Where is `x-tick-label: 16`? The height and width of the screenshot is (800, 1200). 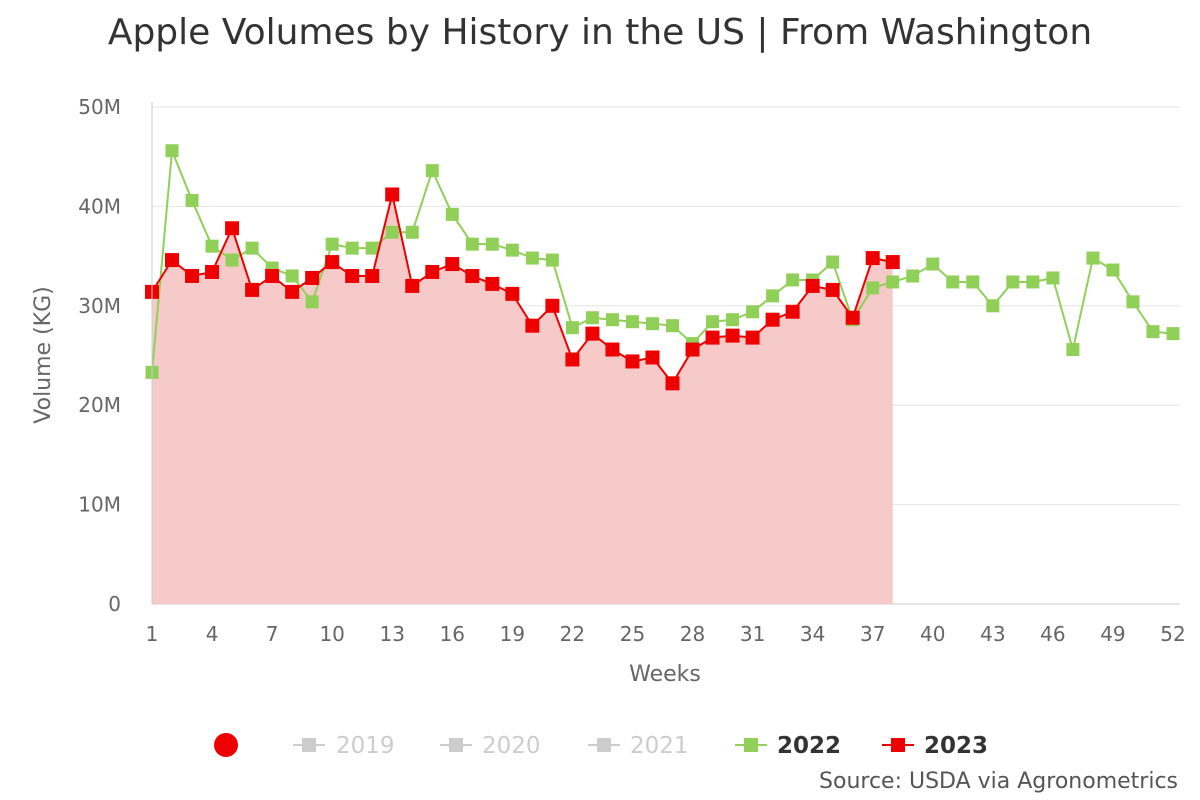 x-tick-label: 16 is located at coordinates (452, 634).